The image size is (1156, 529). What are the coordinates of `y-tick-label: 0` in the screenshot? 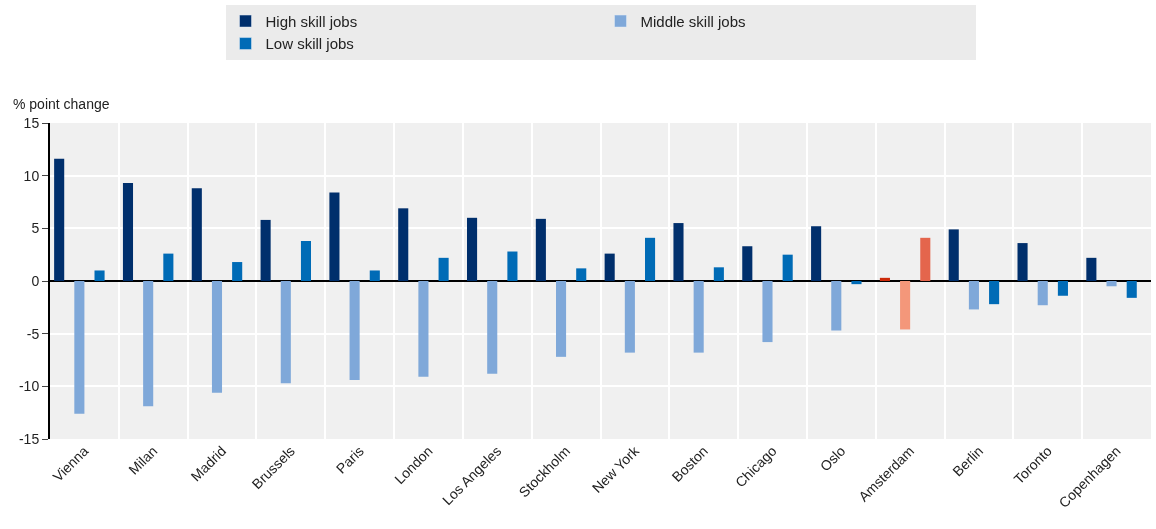 It's located at (35, 280).